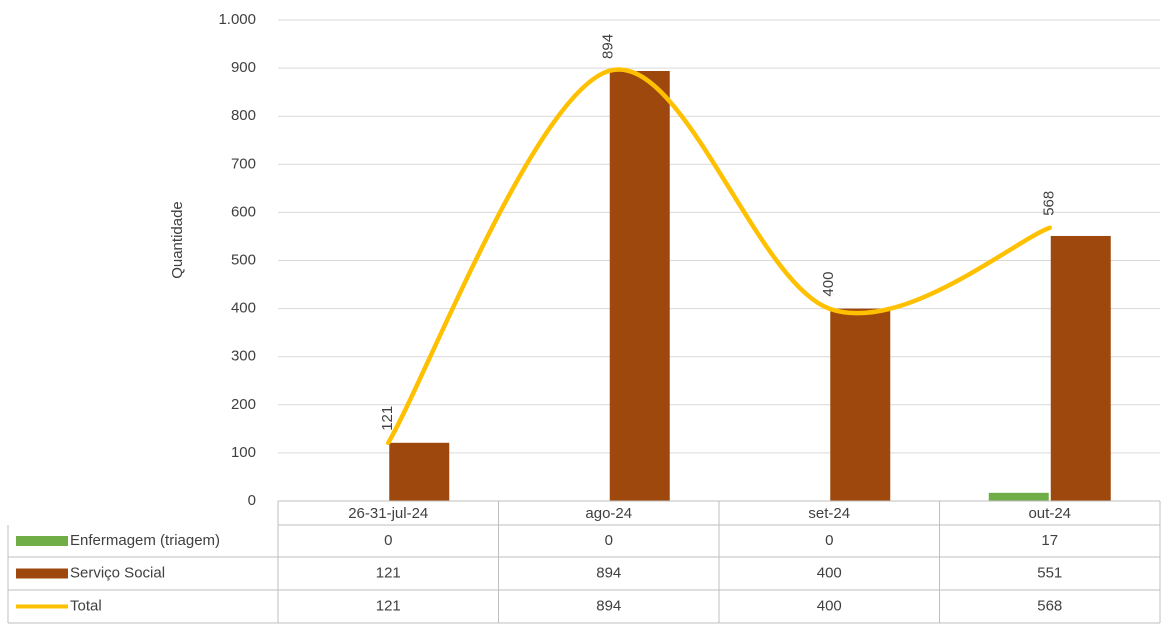 This screenshot has height=628, width=1163. Describe the element at coordinates (237, 19) in the screenshot. I see `y-tick-label: 1.000` at that location.